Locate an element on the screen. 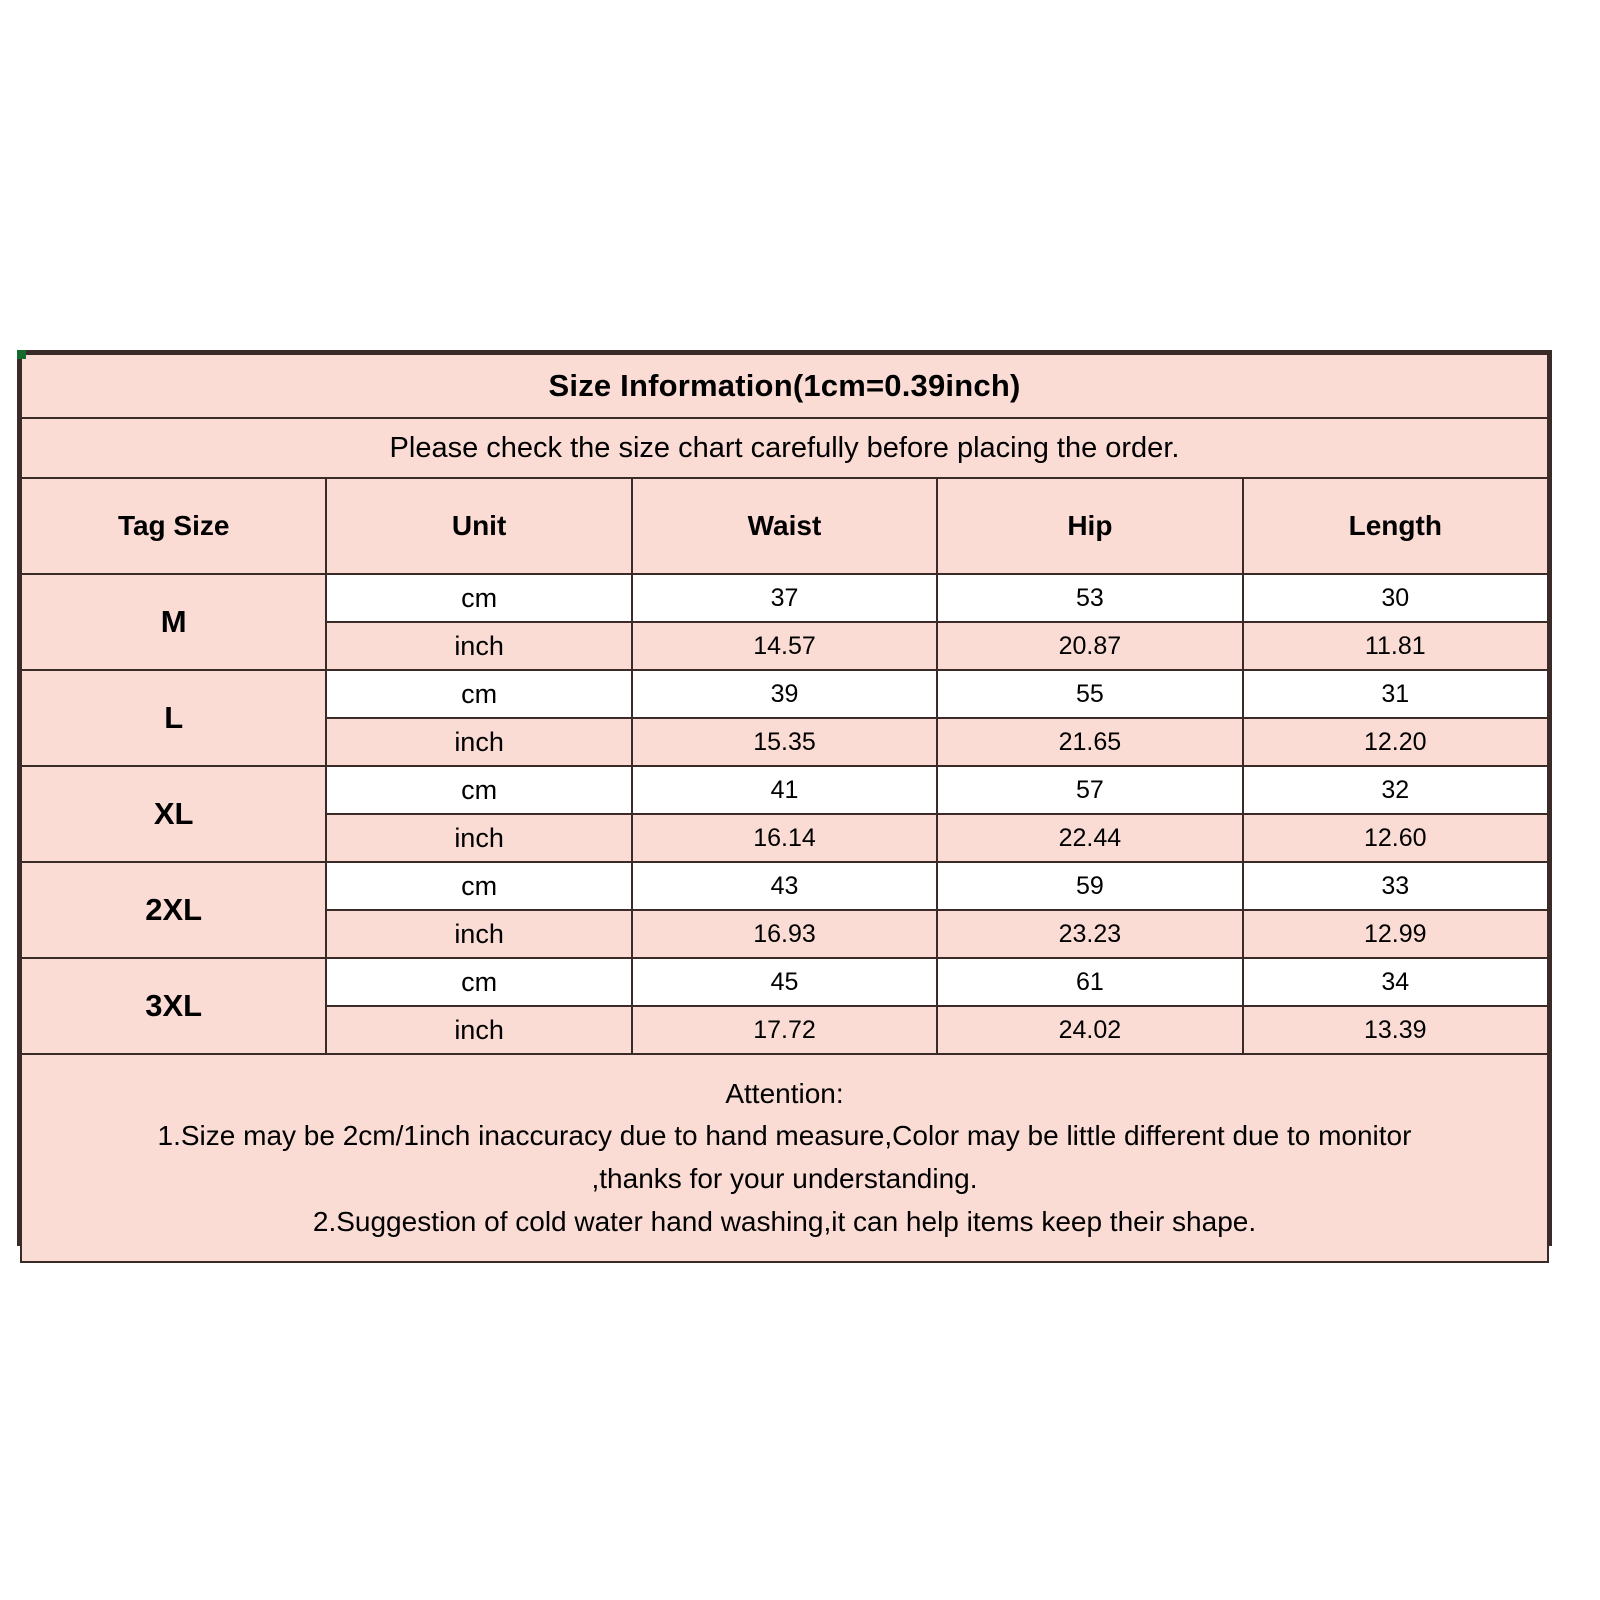  waist-value: 45 is located at coordinates (784, 982).